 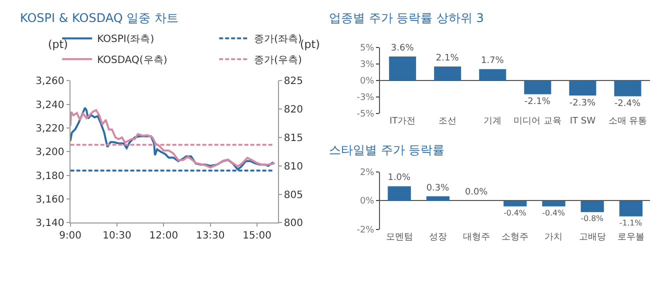 I want to click on x-tick-label: 소매 유통, so click(x=628, y=121).